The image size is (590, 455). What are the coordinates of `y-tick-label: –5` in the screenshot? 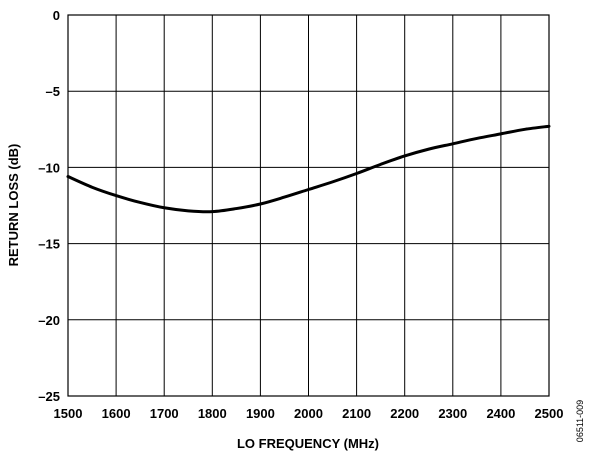 It's located at (53, 91).